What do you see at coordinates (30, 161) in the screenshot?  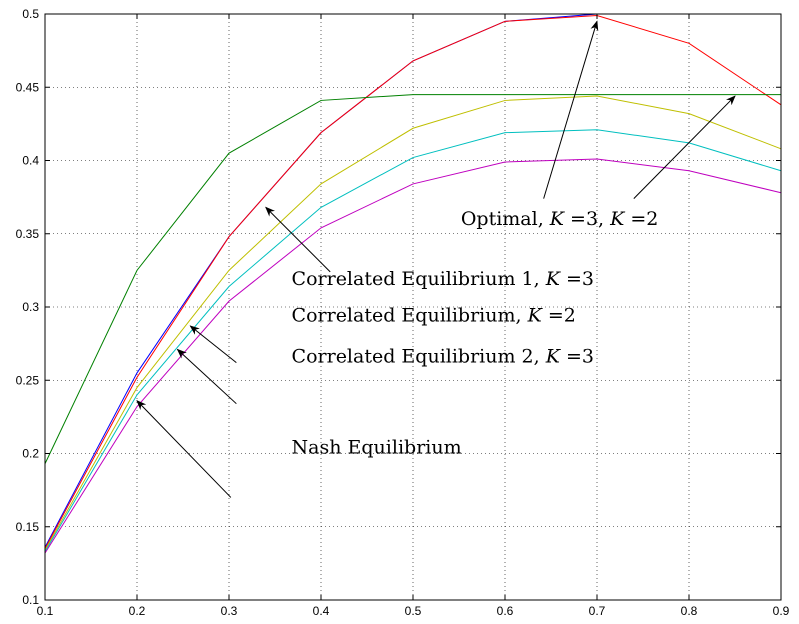 I see `y-tick-label: 0.4` at bounding box center [30, 161].